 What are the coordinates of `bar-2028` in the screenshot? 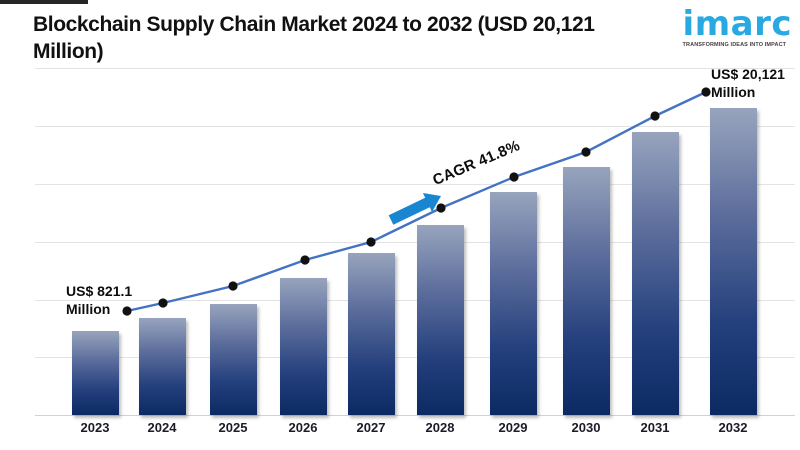 It's located at (440, 320).